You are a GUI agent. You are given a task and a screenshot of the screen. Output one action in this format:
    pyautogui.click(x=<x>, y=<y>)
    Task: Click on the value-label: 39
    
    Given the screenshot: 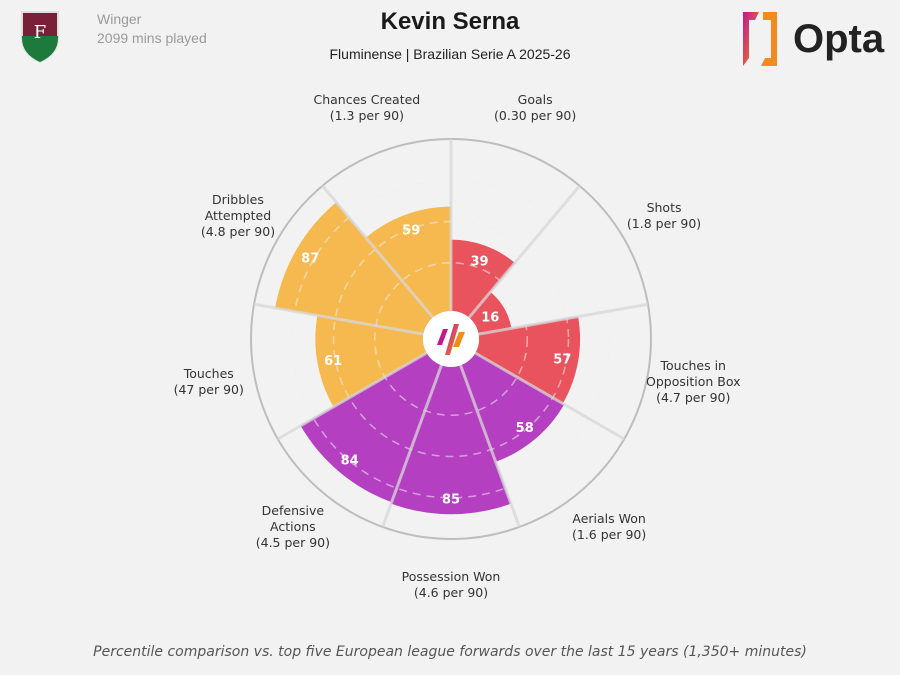 What is the action you would take?
    pyautogui.click(x=479, y=262)
    